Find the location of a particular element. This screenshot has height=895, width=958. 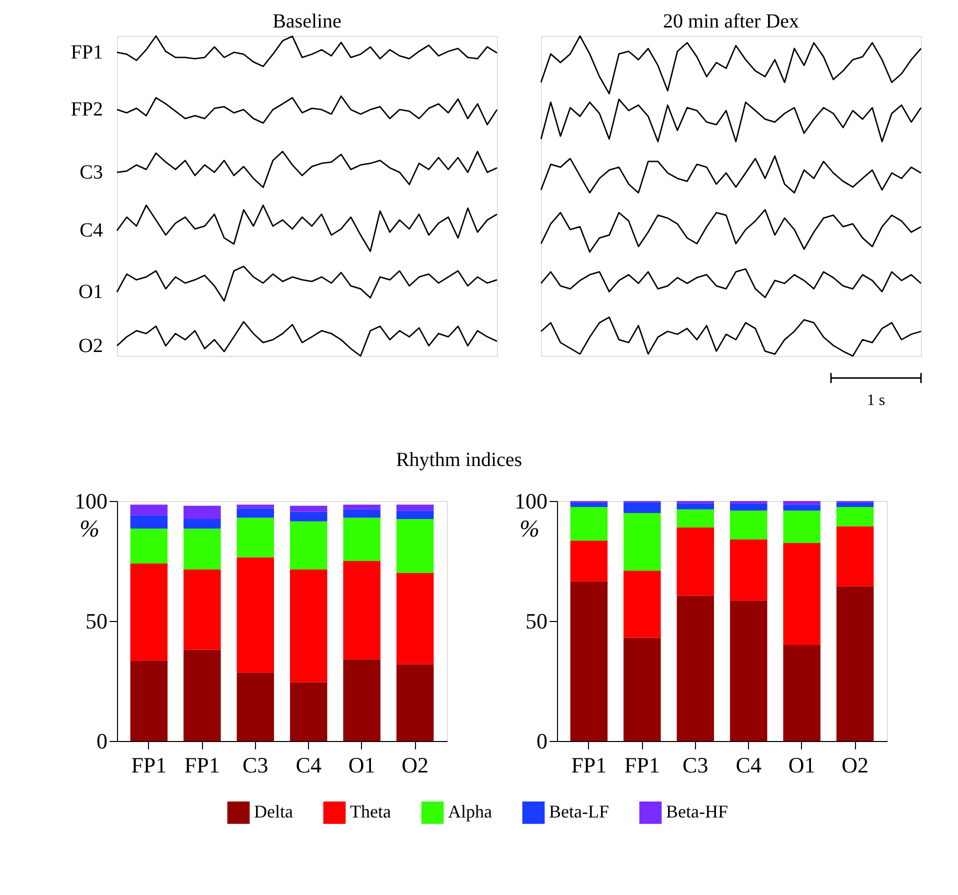

legend-label: Beta-HF is located at coordinates (697, 812).